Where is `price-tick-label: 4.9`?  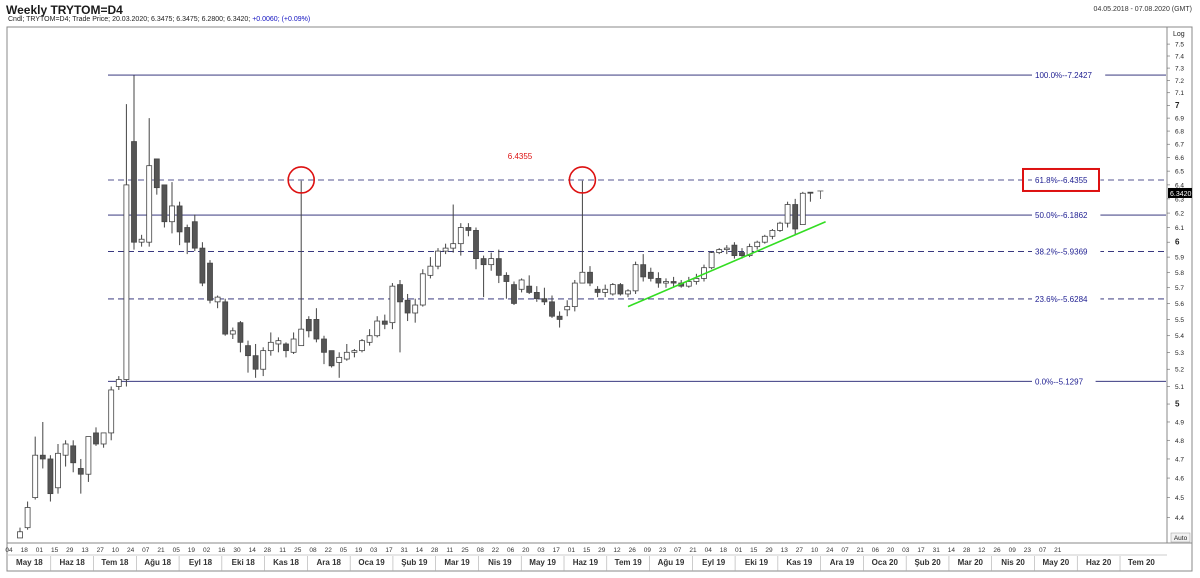
price-tick-label: 4.9 is located at coordinates (1179, 422).